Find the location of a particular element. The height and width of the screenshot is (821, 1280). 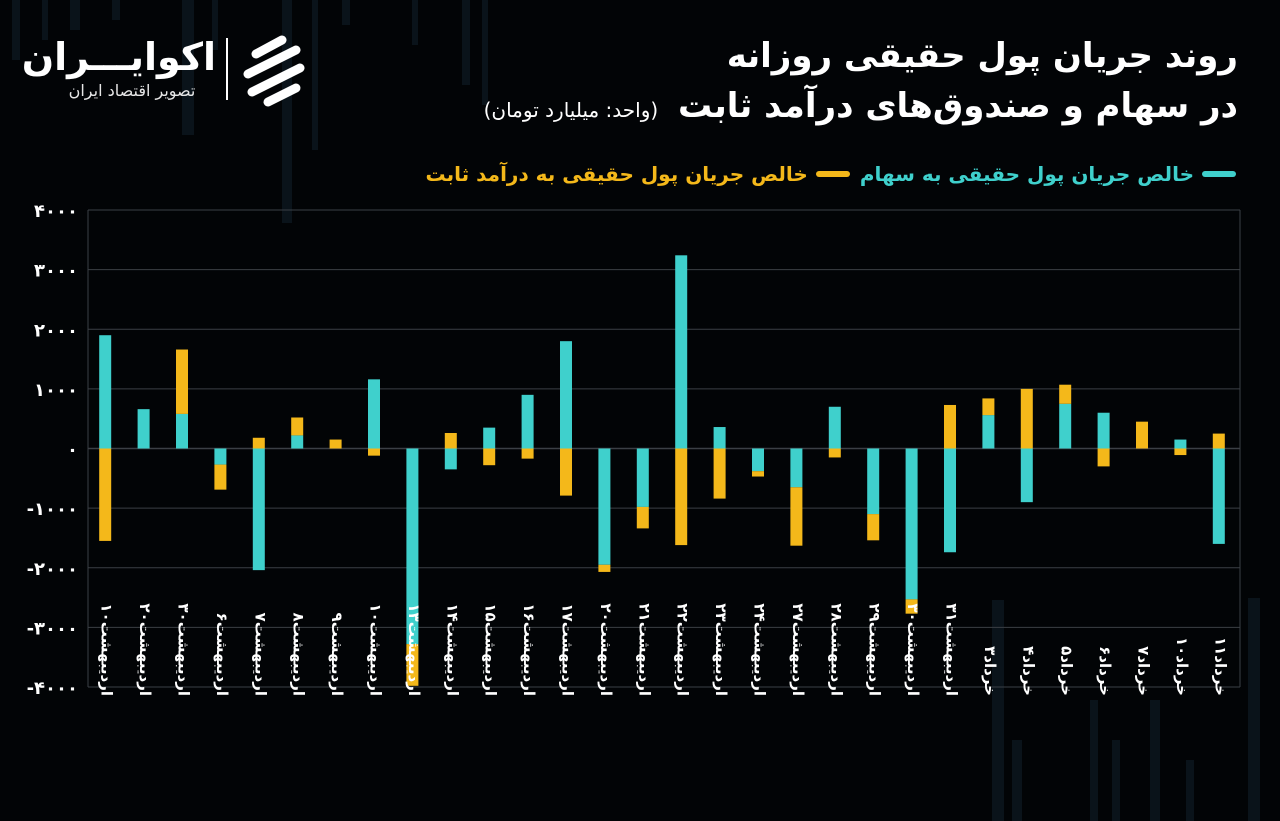

y-tick-label: ۰ is located at coordinates (72, 450).